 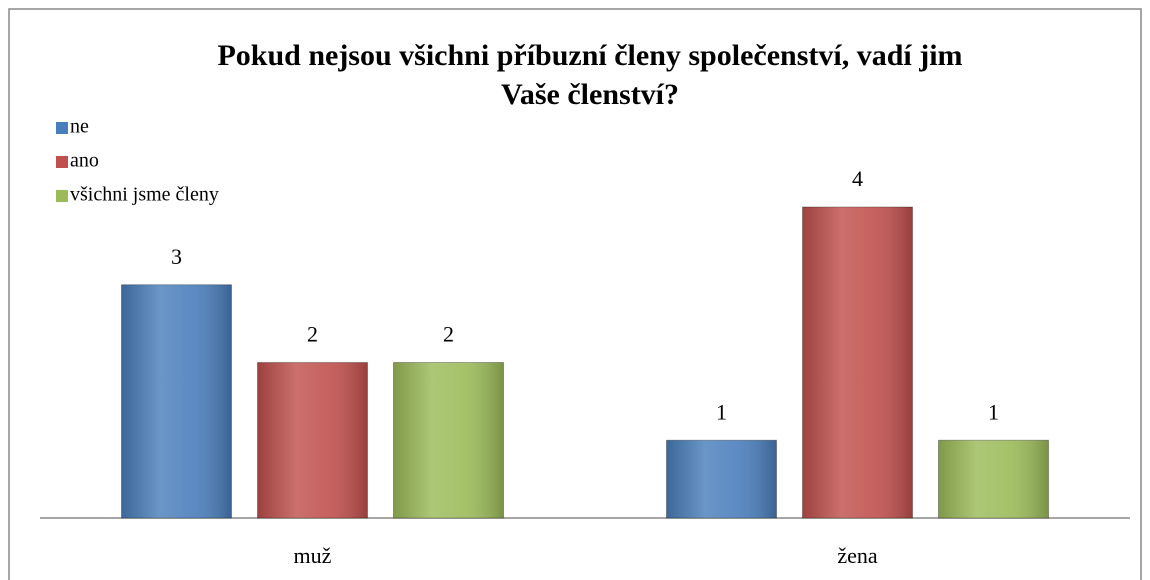 What do you see at coordinates (857, 555) in the screenshot?
I see `x-tick-label: žena` at bounding box center [857, 555].